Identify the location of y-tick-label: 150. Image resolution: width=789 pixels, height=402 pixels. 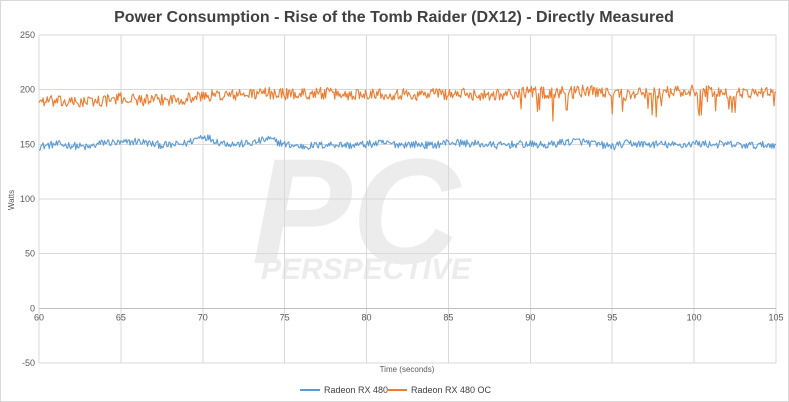
(27, 144).